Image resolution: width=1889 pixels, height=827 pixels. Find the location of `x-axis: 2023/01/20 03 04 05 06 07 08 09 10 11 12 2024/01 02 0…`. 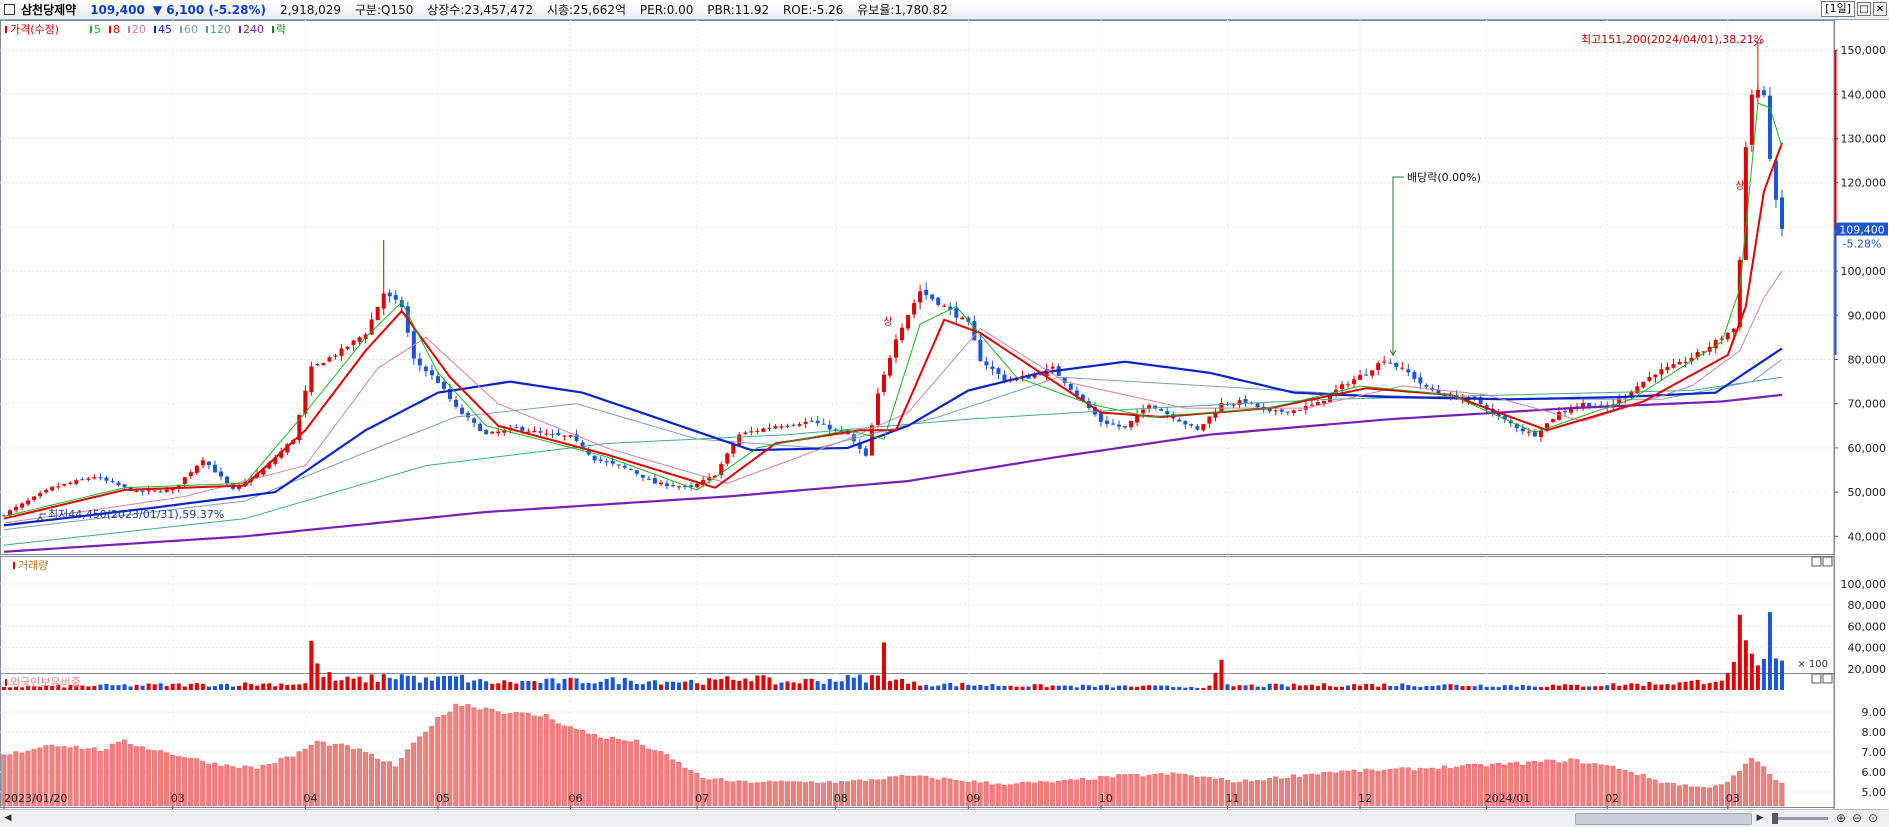

x-axis: 2023/01/20 03 04 05 06 07 08 09 10 11 12 2024/01 02 0… is located at coordinates (871, 800).